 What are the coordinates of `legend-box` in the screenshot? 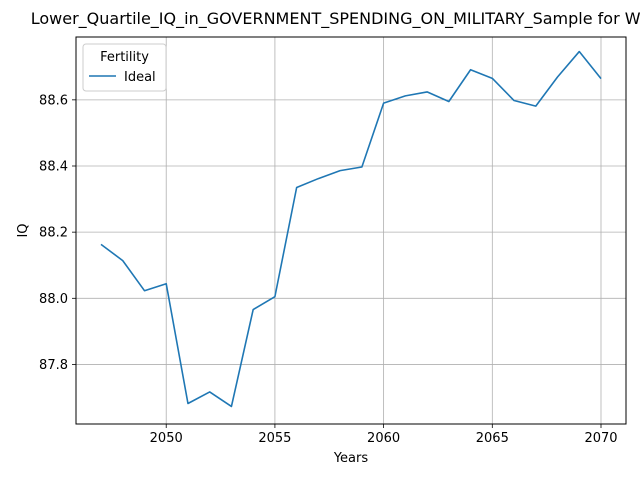 It's located at (124, 67).